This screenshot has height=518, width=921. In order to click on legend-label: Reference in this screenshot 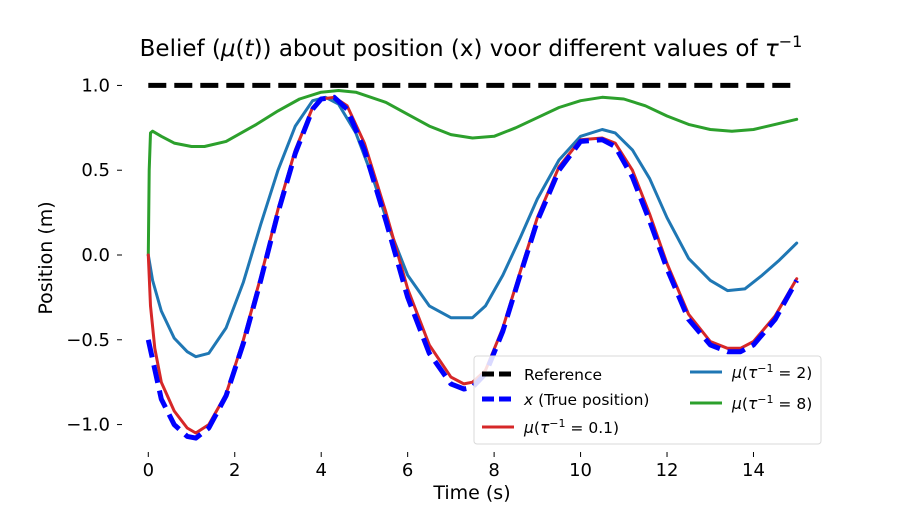, I will do `click(563, 375)`.